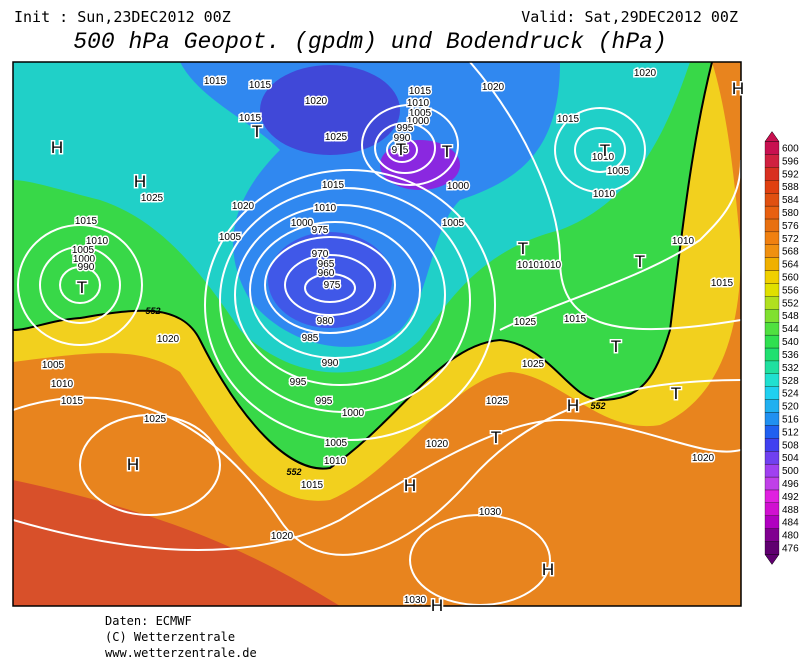  I want to click on colorbar-label: 560, so click(790, 278).